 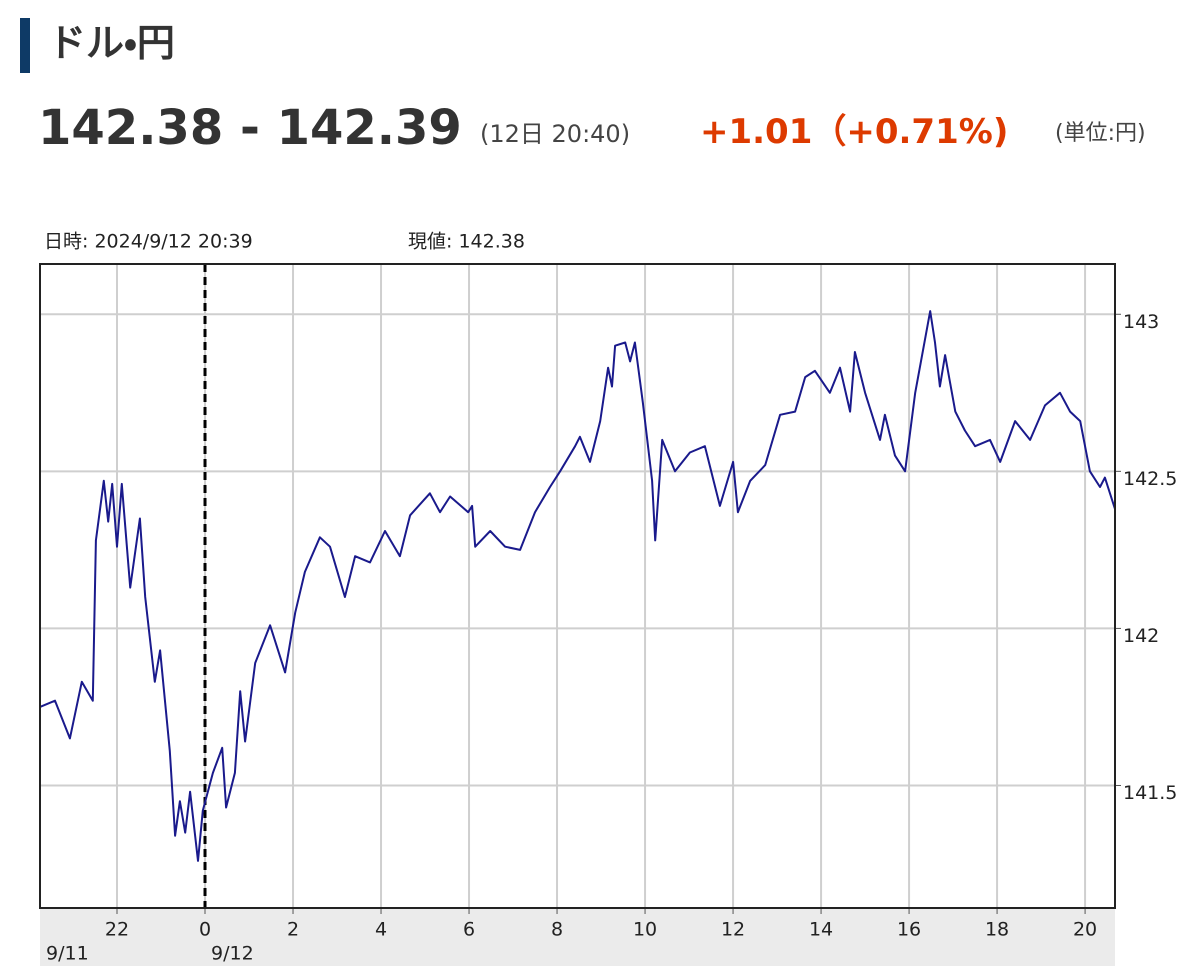 What do you see at coordinates (205, 930) in the screenshot?
I see `x-tick-label: 0` at bounding box center [205, 930].